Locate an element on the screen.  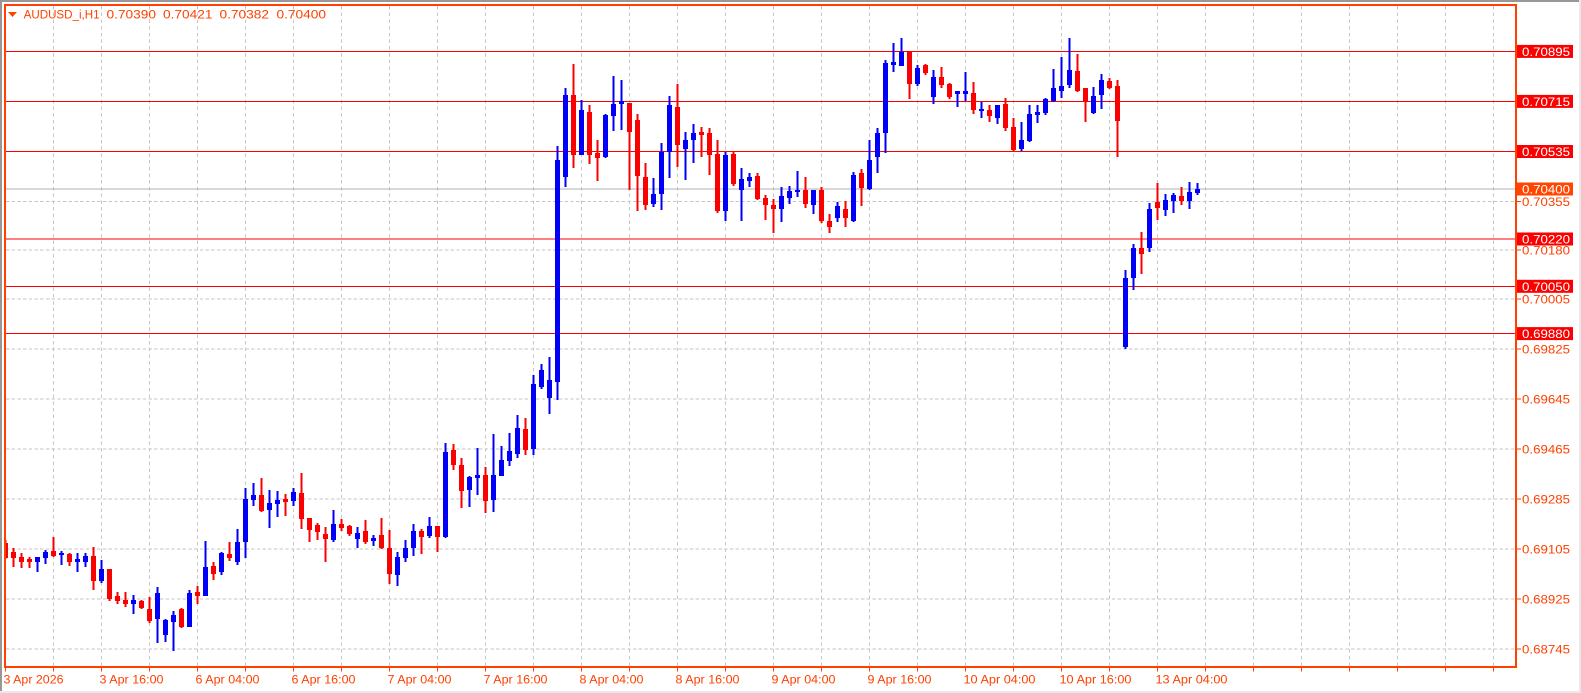
svg-text: 13 Apr 04:00 is located at coordinates (1192, 679).